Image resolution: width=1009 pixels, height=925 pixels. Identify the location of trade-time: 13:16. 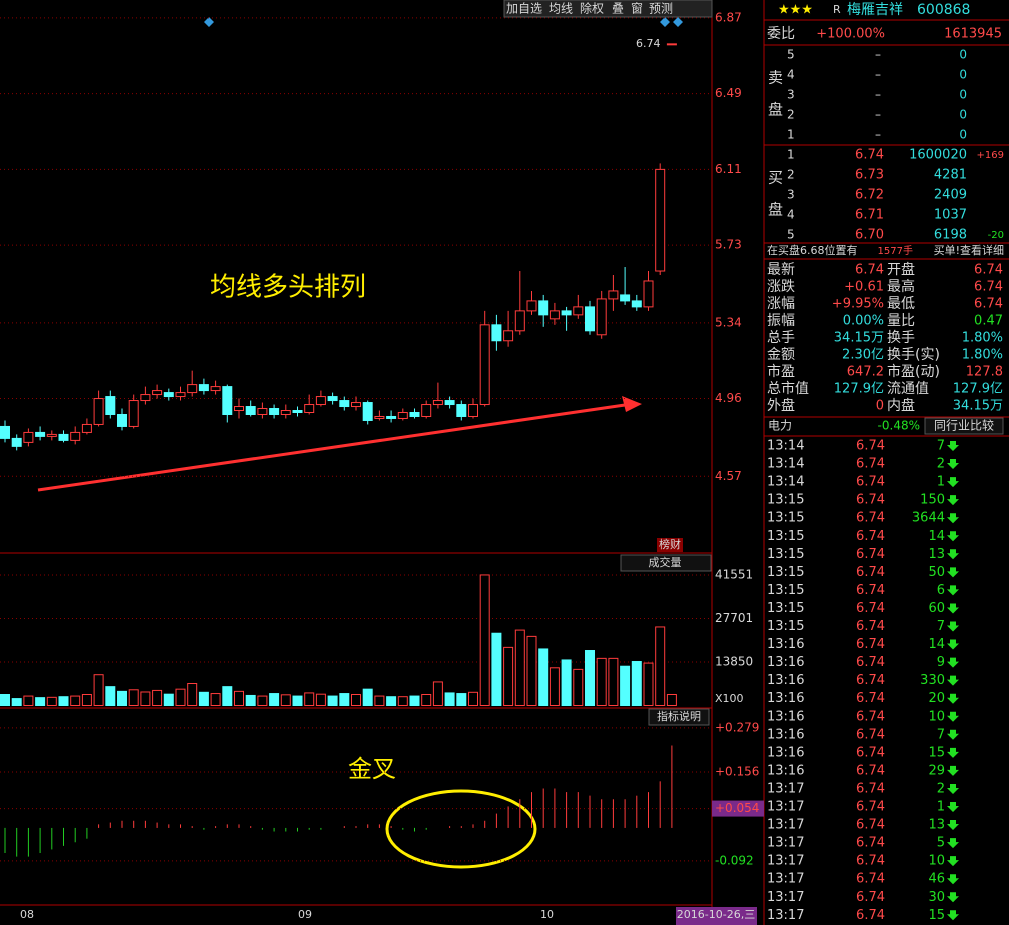
(785, 644).